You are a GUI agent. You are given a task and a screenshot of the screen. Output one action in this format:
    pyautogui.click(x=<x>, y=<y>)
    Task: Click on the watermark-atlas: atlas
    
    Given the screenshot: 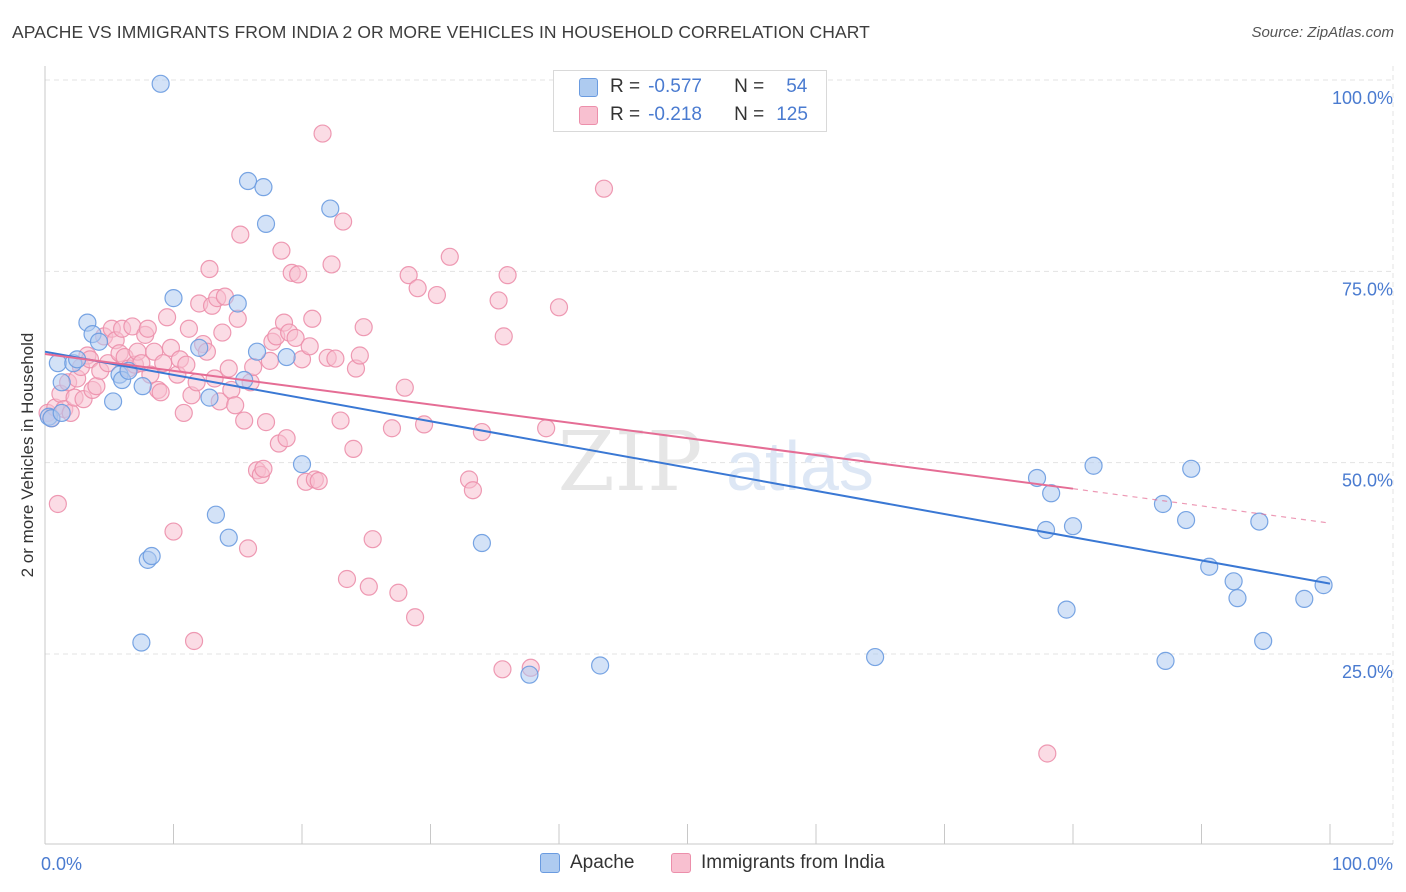 What is the action you would take?
    pyautogui.click(x=800, y=466)
    